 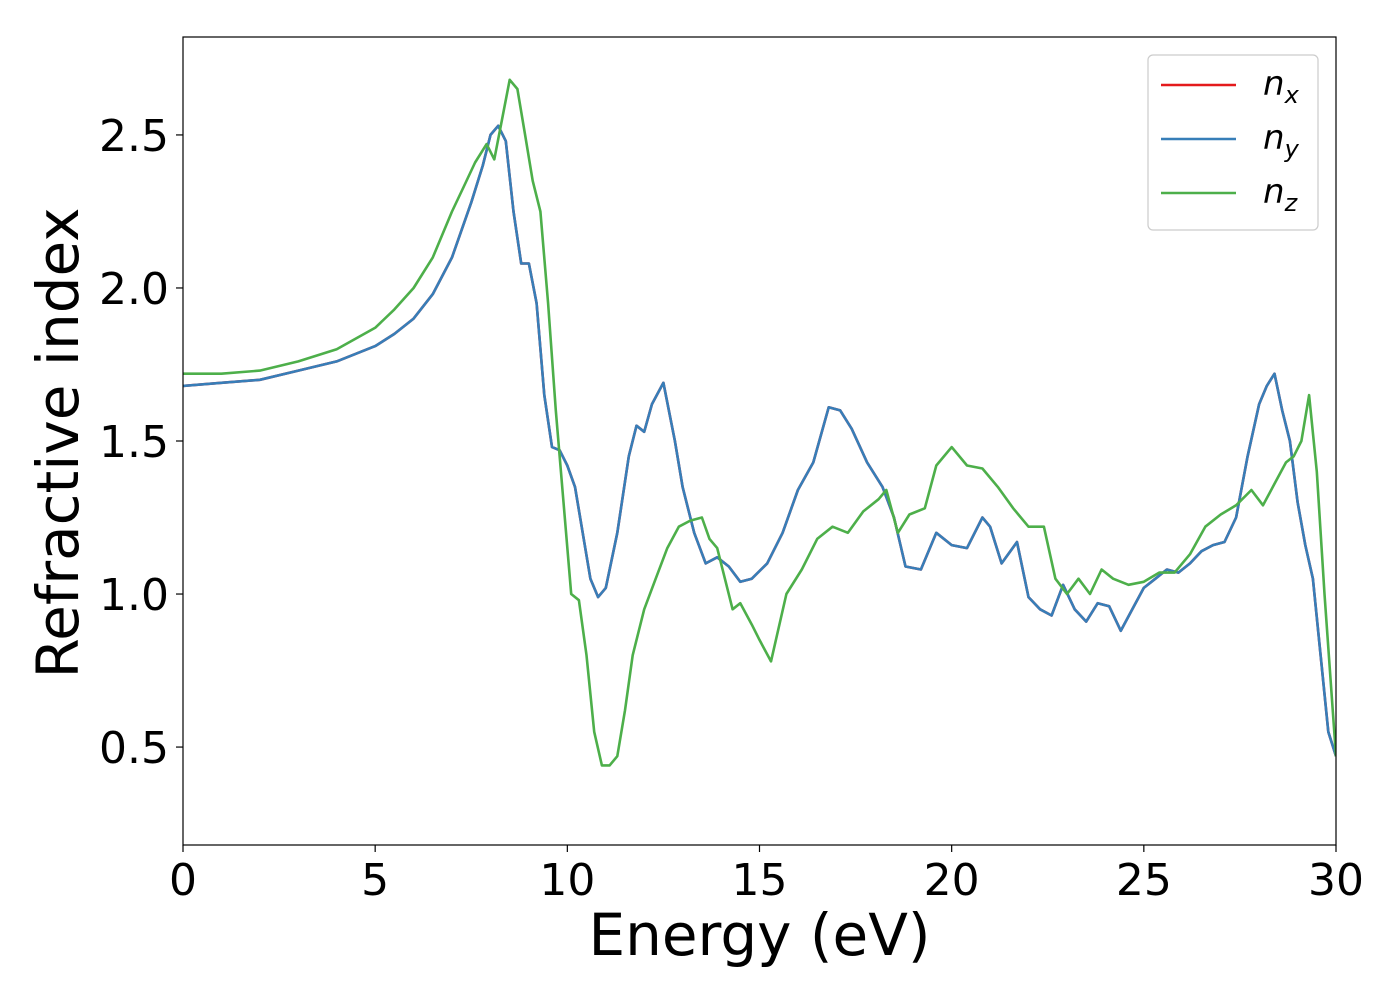 I want to click on y-tick-label: 2.5, so click(x=134, y=136).